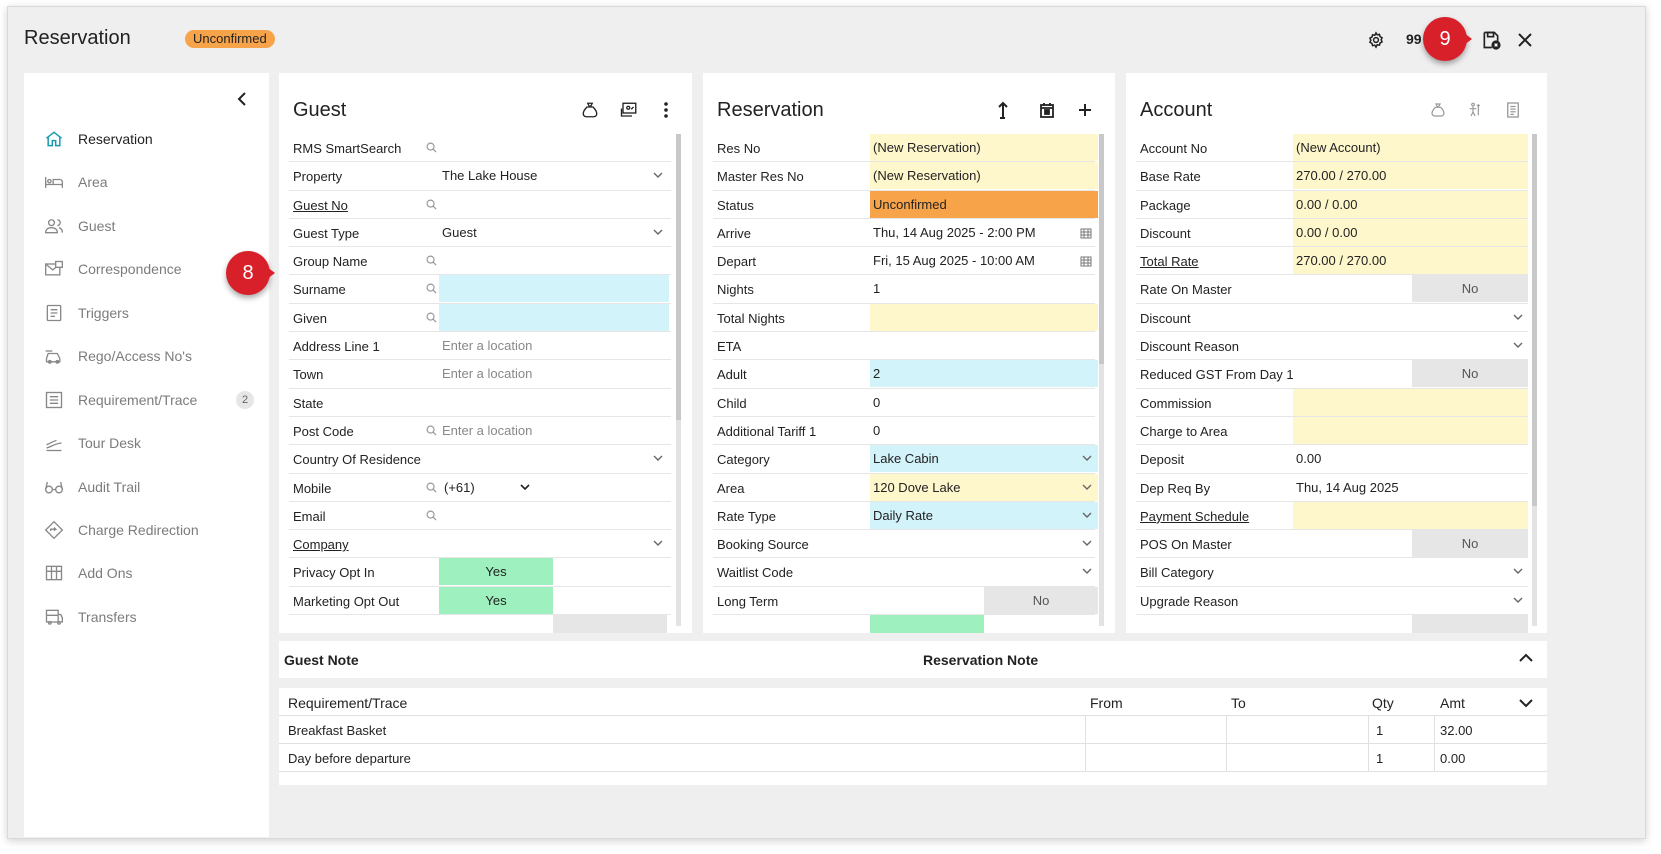 The image size is (1661, 854). Describe the element at coordinates (242, 101) in the screenshot. I see `collapse-sidebar-chevron-left-icon` at that location.